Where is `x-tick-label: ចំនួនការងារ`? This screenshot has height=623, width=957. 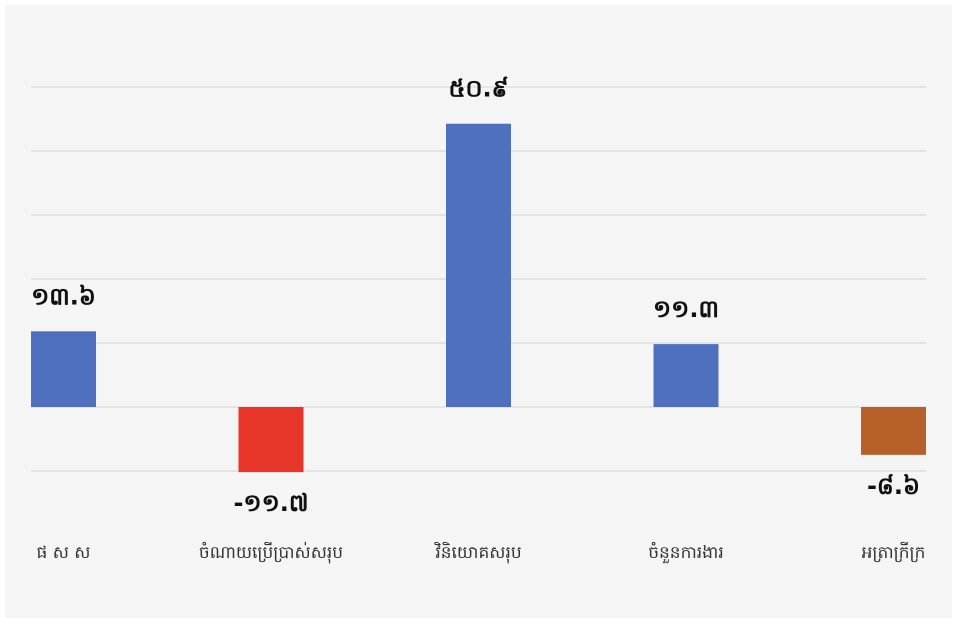
x-tick-label: ចំនួនការងារ is located at coordinates (686, 552).